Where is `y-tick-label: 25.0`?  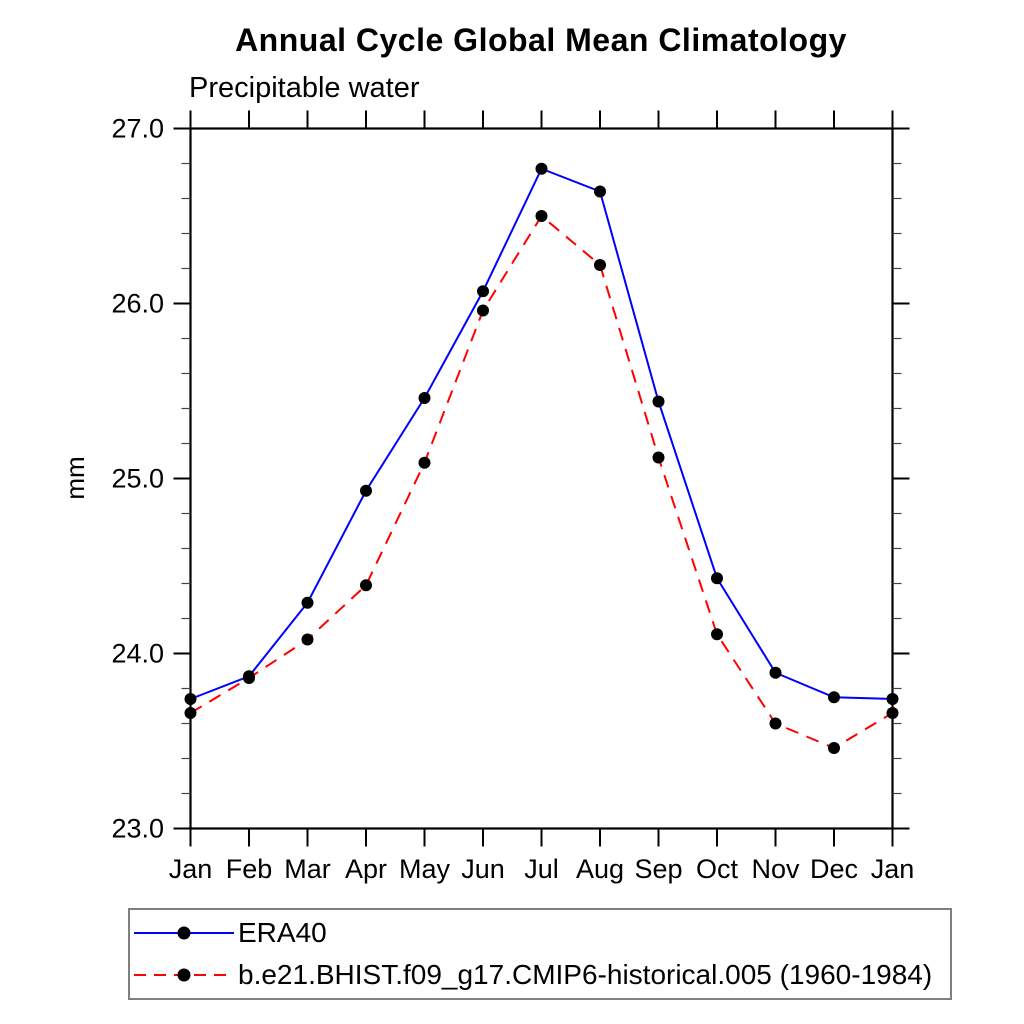
y-tick-label: 25.0 is located at coordinates (137, 479).